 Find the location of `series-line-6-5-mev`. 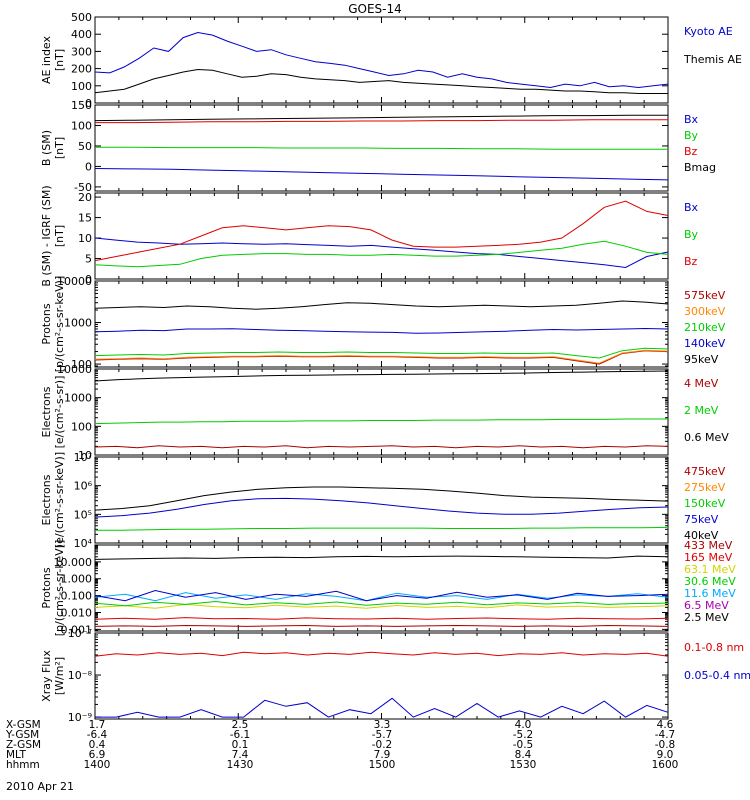

series-line-6-5-mev is located at coordinates (381, 595).